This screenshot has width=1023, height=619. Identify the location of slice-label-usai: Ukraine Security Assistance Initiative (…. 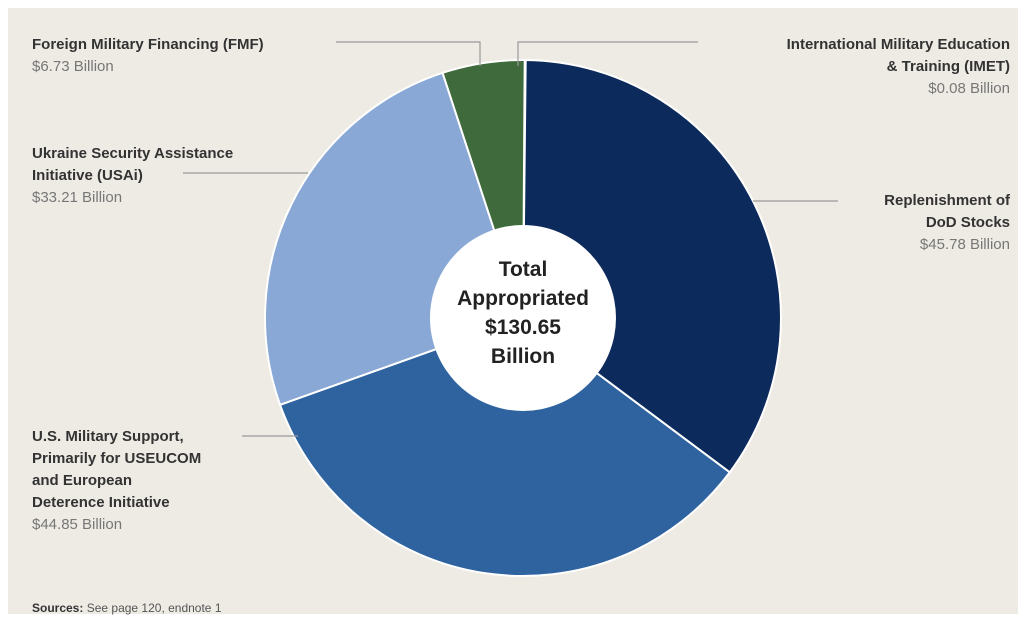
(132, 176).